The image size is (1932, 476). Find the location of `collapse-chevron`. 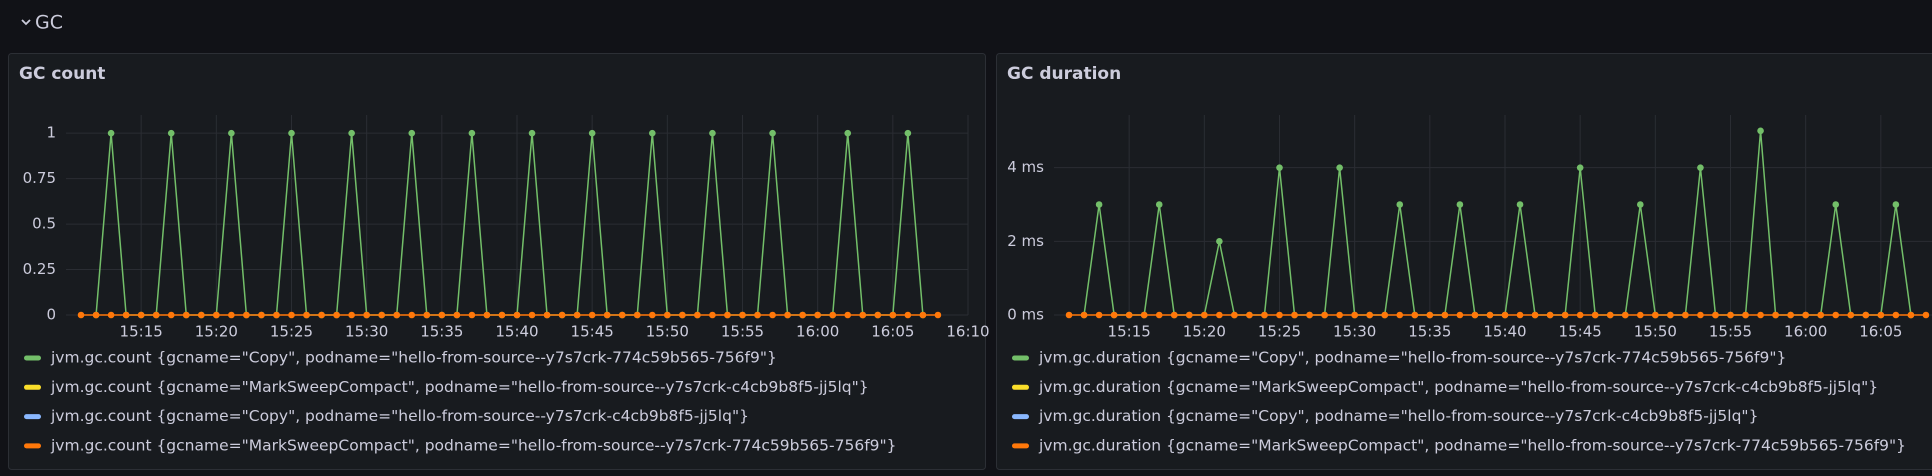

collapse-chevron is located at coordinates (26, 22).